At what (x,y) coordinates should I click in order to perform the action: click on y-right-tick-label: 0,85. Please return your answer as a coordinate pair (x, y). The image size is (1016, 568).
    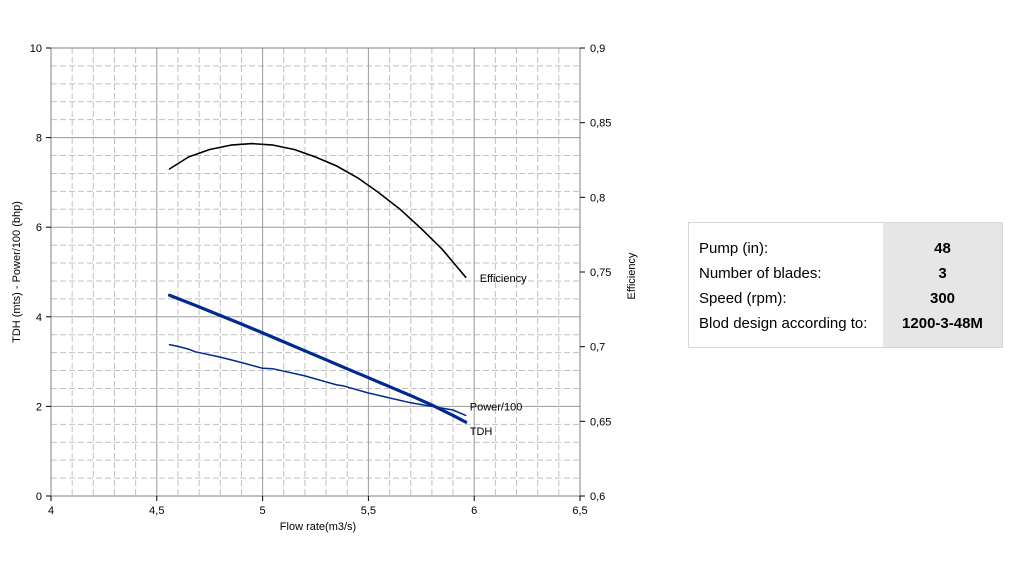
    Looking at the image, I should click on (600, 124).